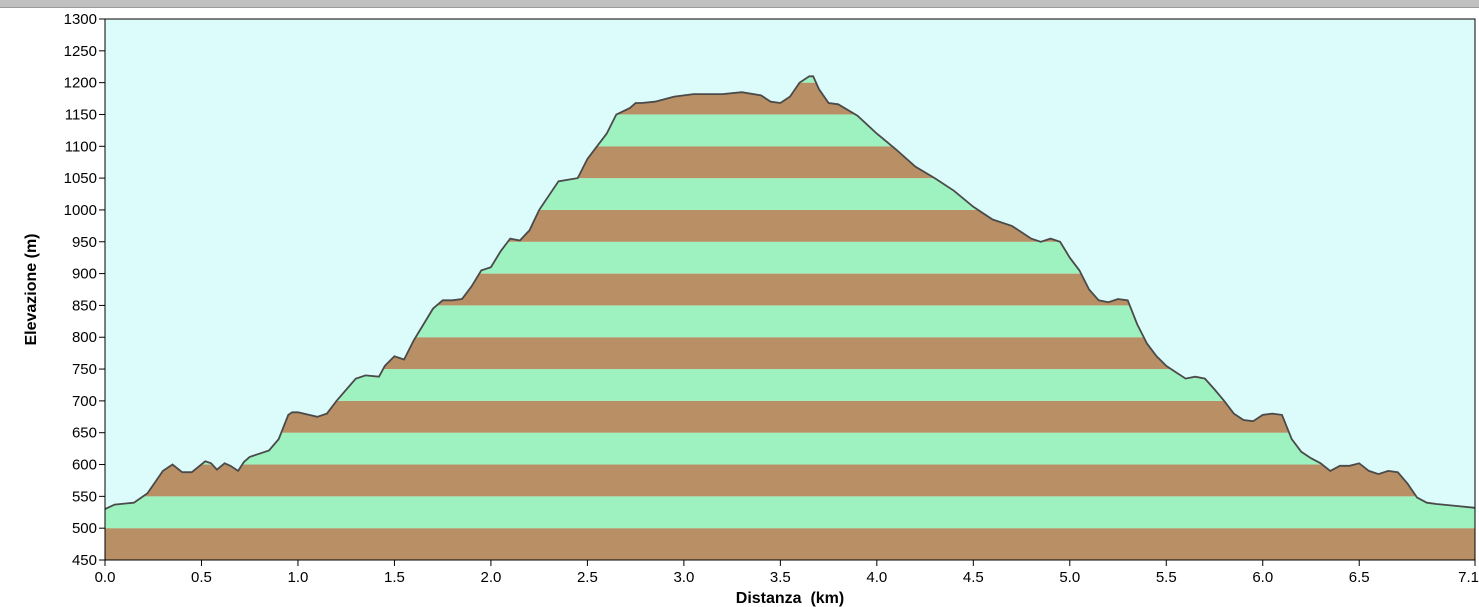 Image resolution: width=1479 pixels, height=607 pixels. I want to click on x-tick-label: 2.0, so click(490, 577).